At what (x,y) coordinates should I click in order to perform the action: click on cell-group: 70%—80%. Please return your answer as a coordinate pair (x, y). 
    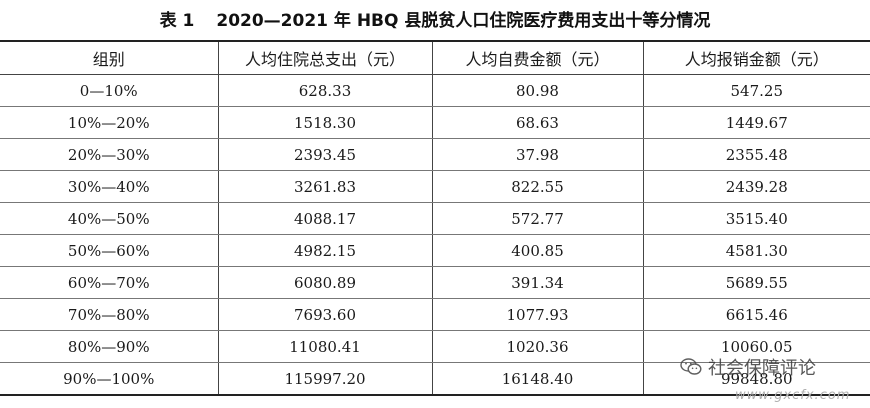
    Looking at the image, I should click on (109, 314).